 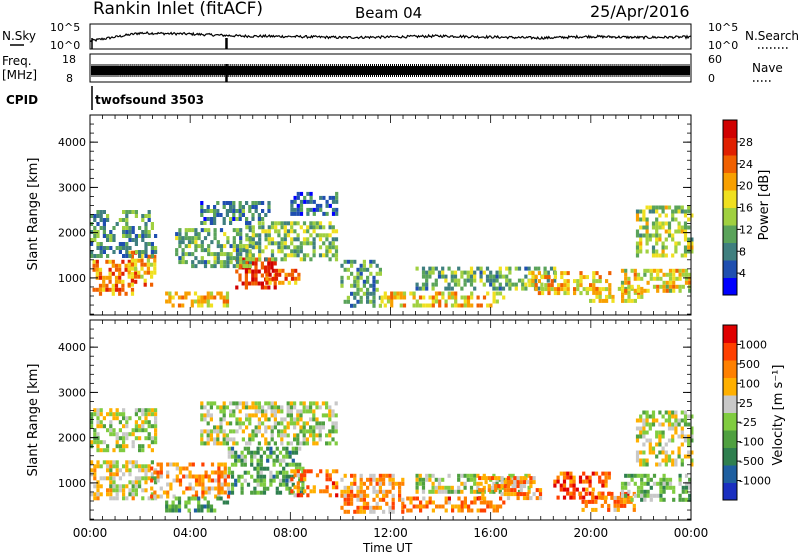 I want to click on power-colorbar-label: Power [dB], so click(x=764, y=205).